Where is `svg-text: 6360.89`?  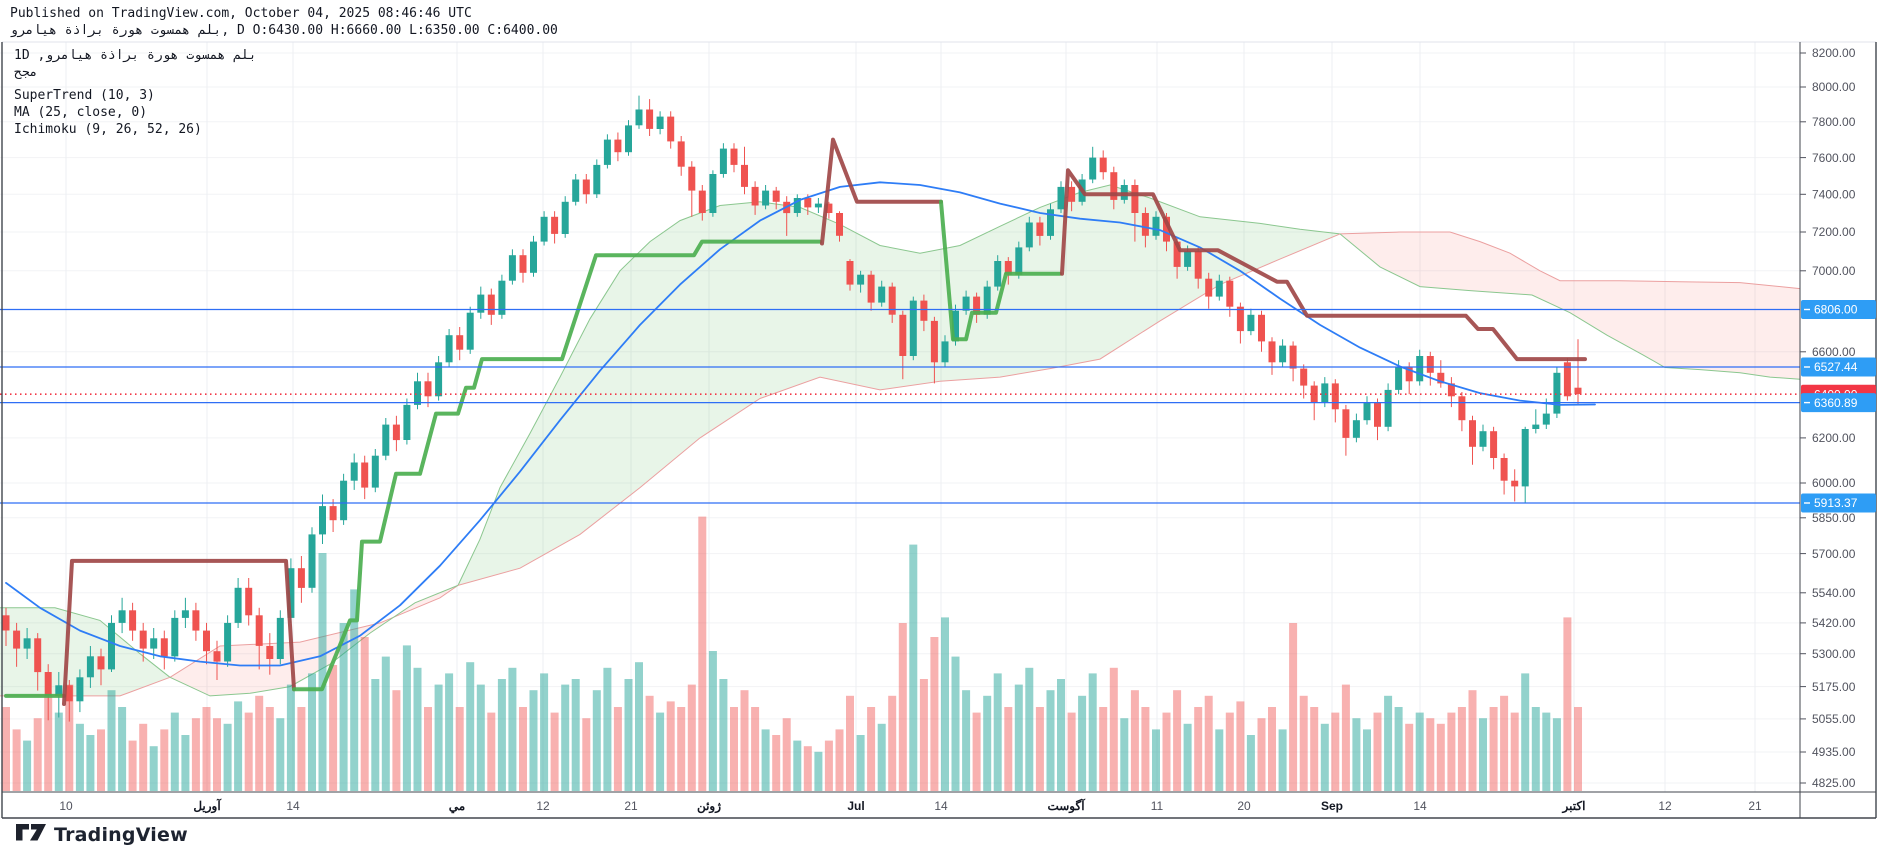
svg-text: 6360.89 is located at coordinates (1836, 403).